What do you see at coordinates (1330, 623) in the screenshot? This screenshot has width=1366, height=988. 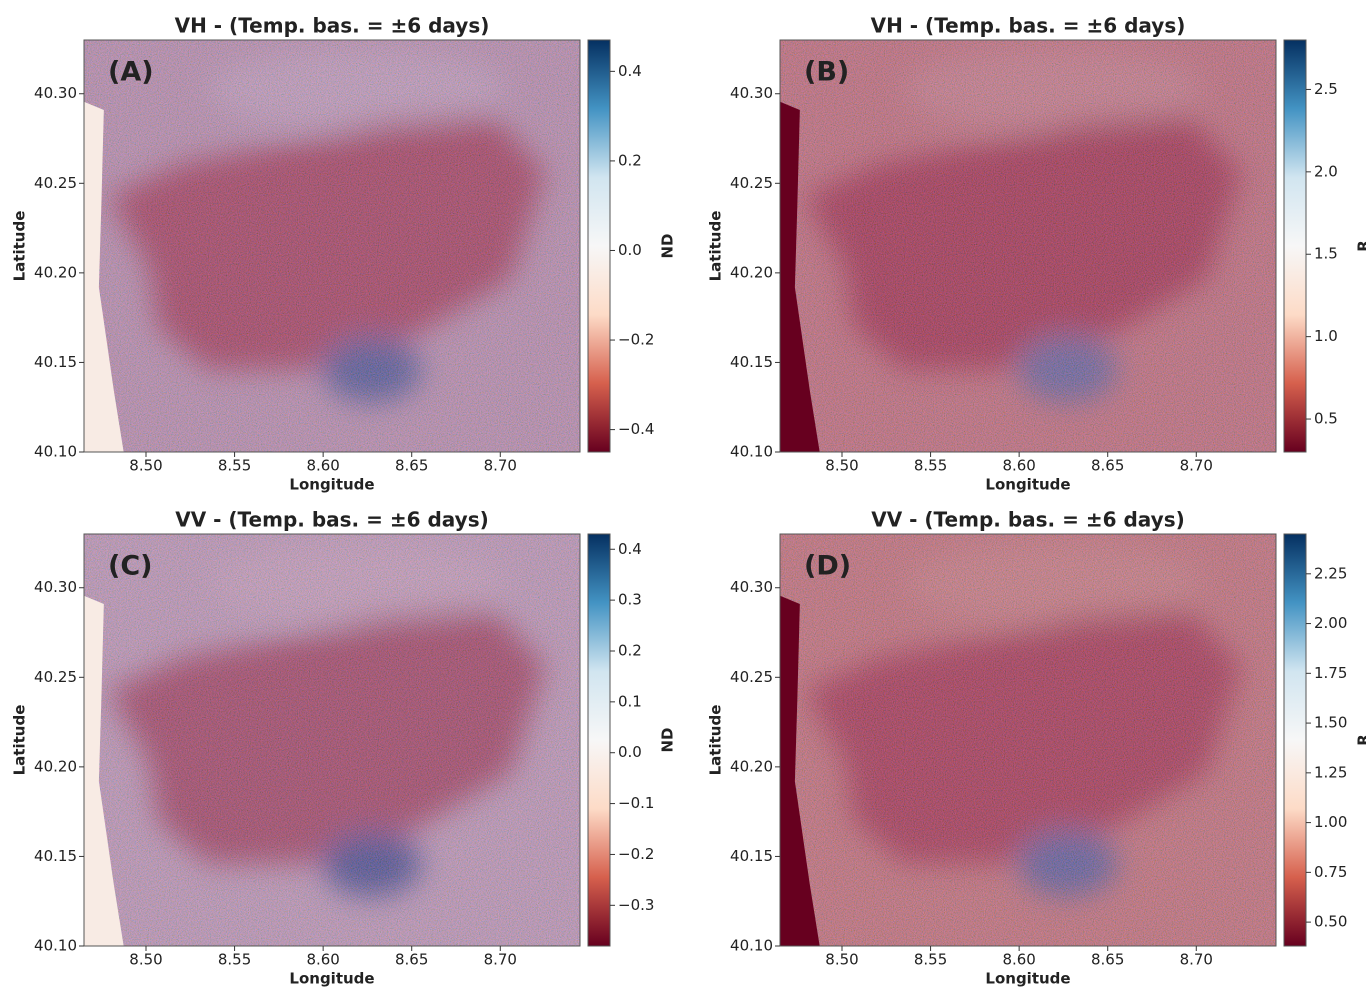 I see `colorbar-tick-label: 2.00` at bounding box center [1330, 623].